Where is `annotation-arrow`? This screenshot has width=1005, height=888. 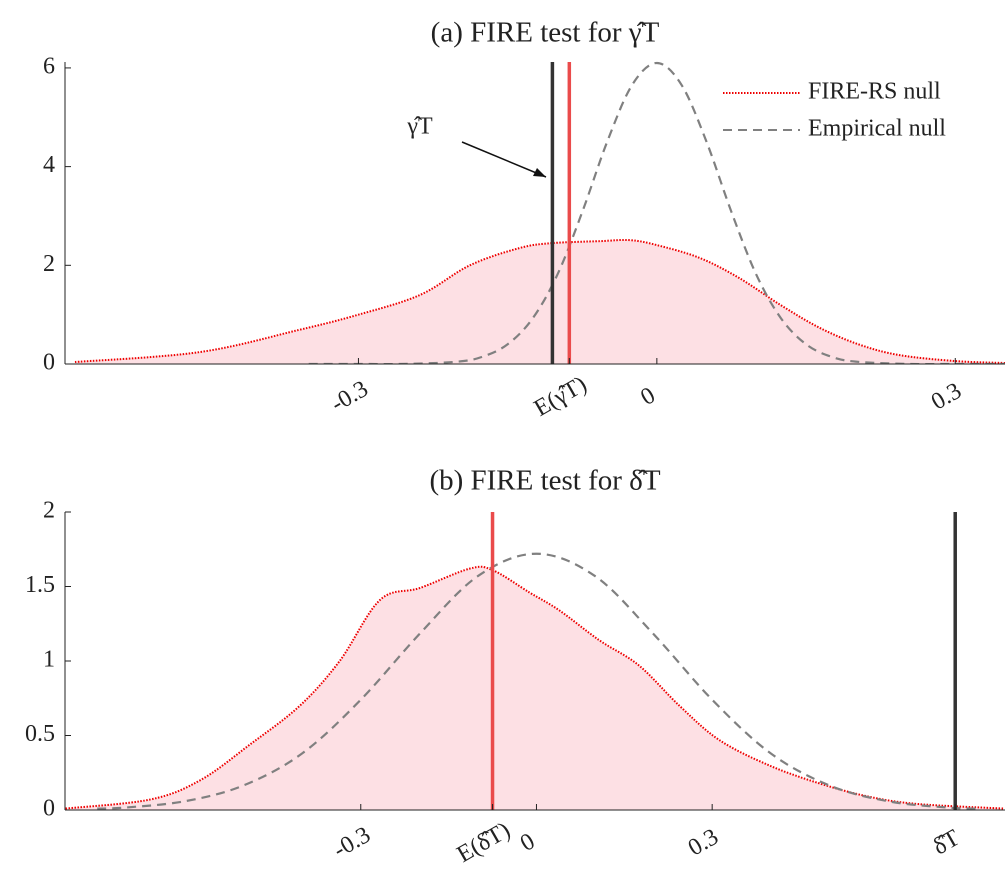
annotation-arrow is located at coordinates (504, 159).